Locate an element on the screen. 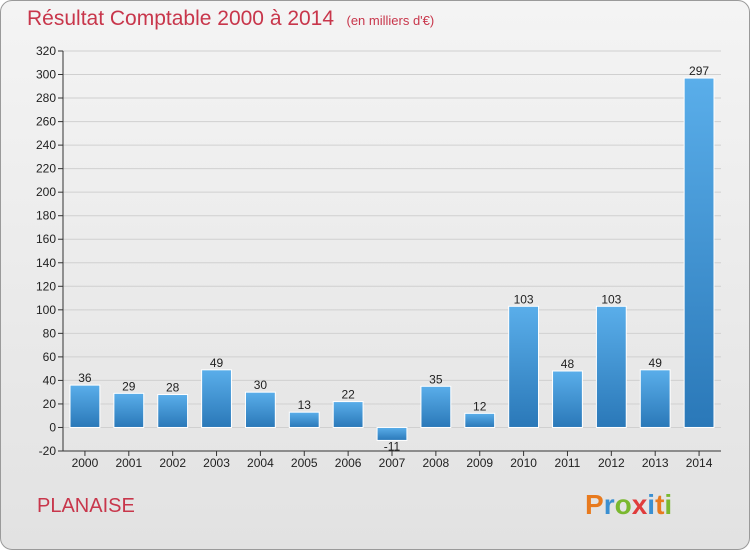  x-tick-label: 2013 is located at coordinates (655, 463).